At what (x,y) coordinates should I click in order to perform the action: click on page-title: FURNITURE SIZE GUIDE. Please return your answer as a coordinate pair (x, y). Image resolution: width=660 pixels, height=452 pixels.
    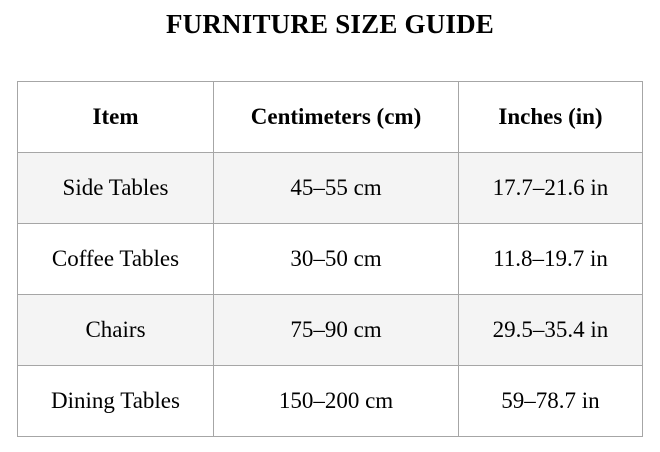
    Looking at the image, I should click on (330, 24).